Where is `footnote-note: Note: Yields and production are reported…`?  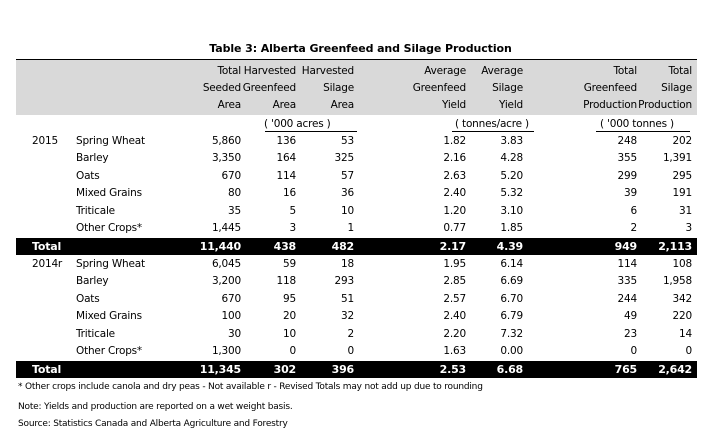
footnote-note: Note: Yields and production are reported… is located at coordinates (155, 407).